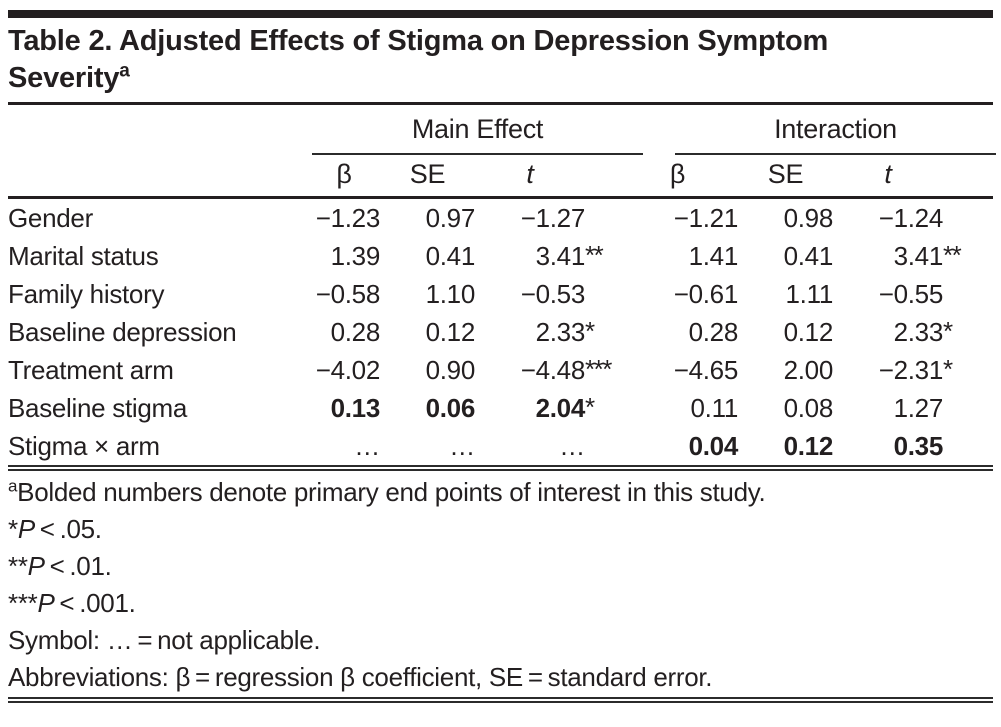  What do you see at coordinates (553, 293) in the screenshot?
I see `cell-main-t: −0.53` at bounding box center [553, 293].